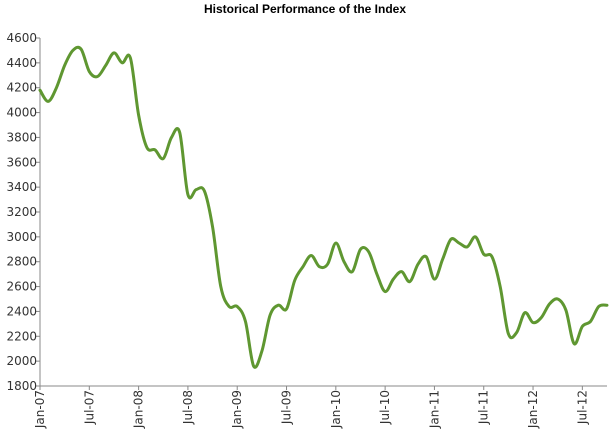 This screenshot has width=610, height=434. Describe the element at coordinates (21, 38) in the screenshot. I see `y-tick-label: 4600` at that location.